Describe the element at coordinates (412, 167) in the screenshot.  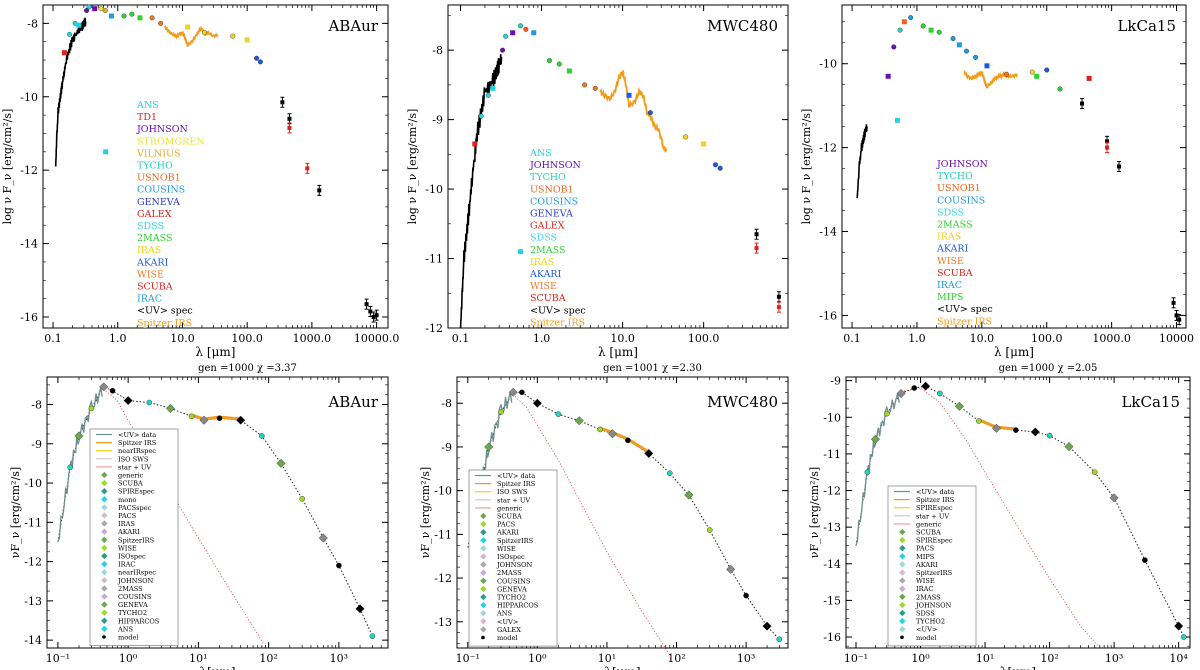
I see `y-axis-label: log ν F_ν [erg/cm²/s]` at that location.